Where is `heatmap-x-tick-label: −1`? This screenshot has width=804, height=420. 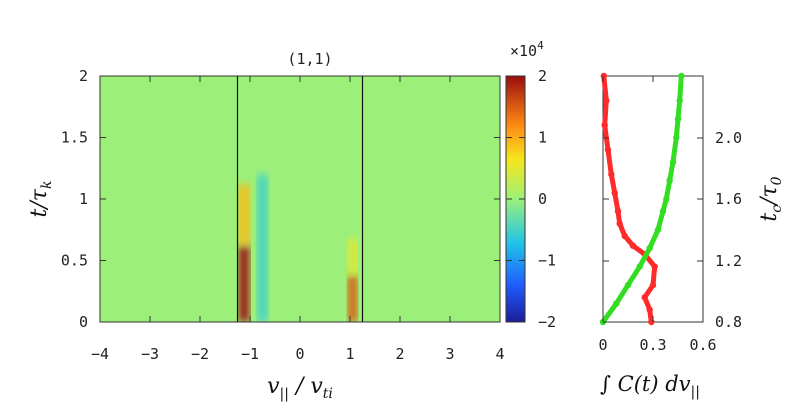 heatmap-x-tick-label: −1 is located at coordinates (250, 354).